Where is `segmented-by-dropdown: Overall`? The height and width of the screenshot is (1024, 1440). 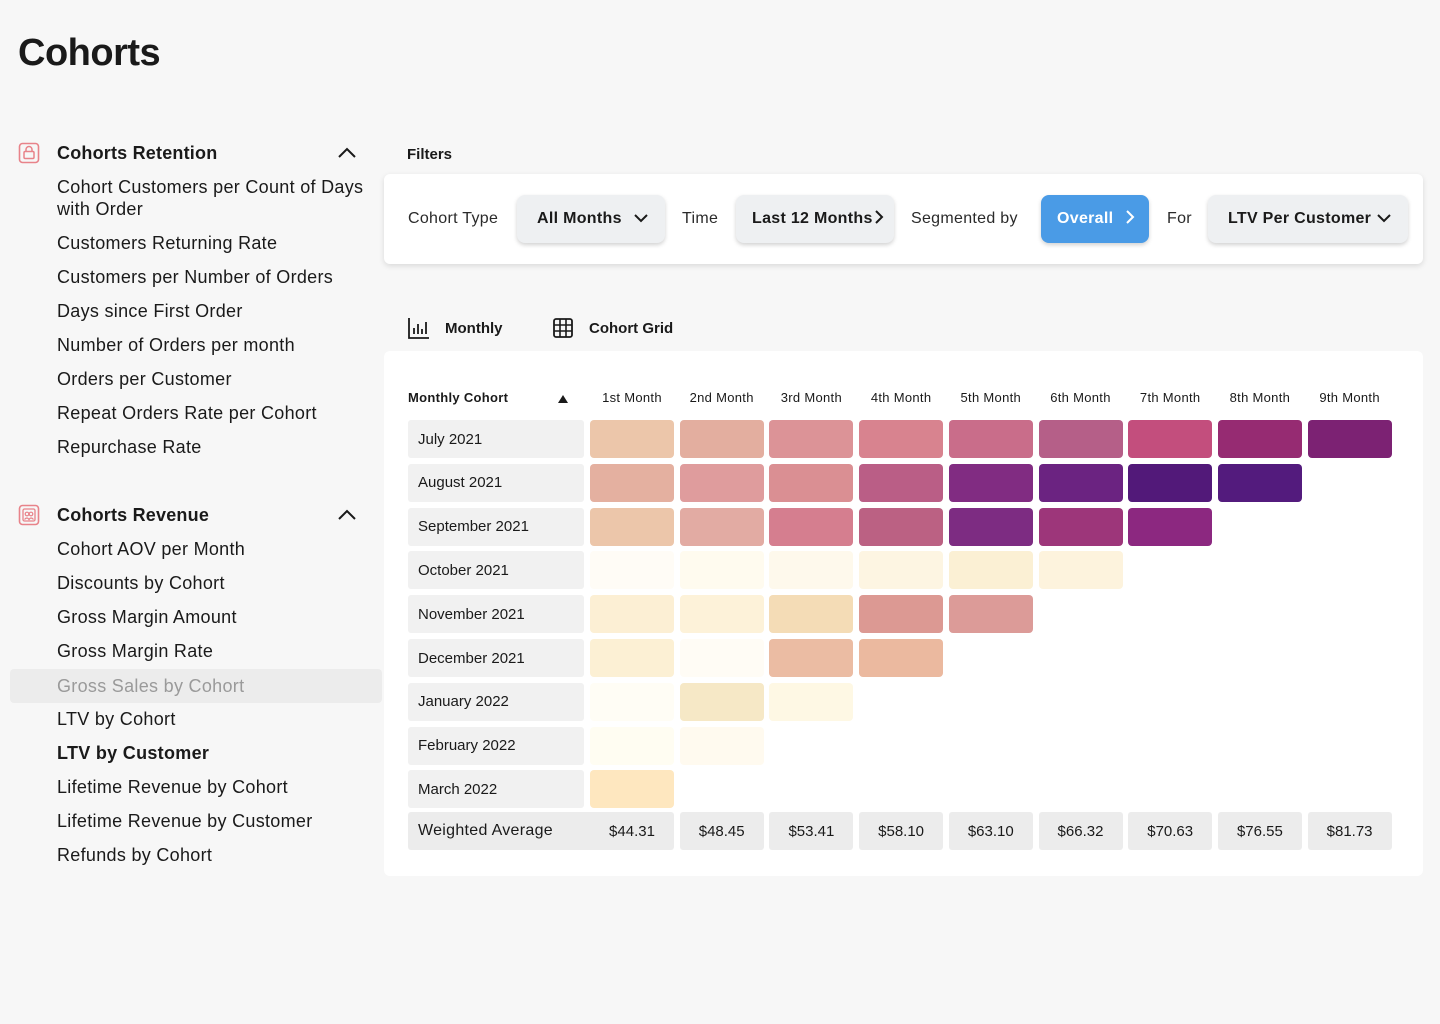
segmented-by-dropdown: Overall is located at coordinates (1095, 219).